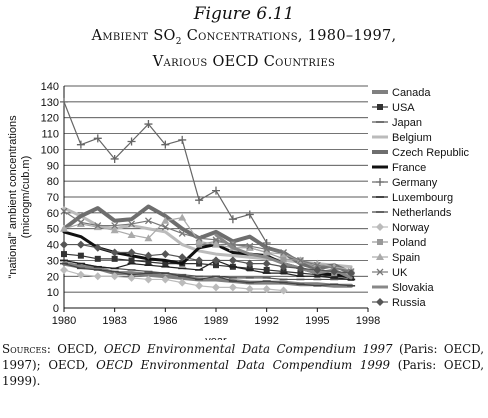  What do you see at coordinates (208, 259) in the screenshot?
I see `series-russia` at bounding box center [208, 259].